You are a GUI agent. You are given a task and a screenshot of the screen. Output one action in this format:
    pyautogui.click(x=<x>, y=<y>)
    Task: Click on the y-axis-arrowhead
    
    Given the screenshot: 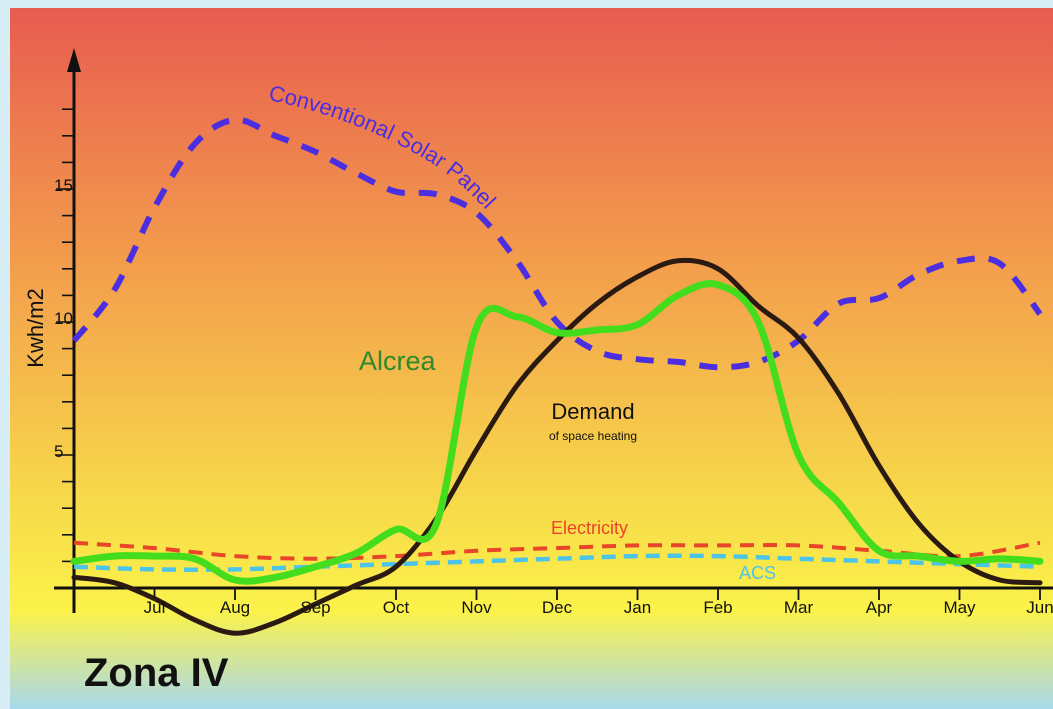 What is the action you would take?
    pyautogui.click(x=74, y=60)
    